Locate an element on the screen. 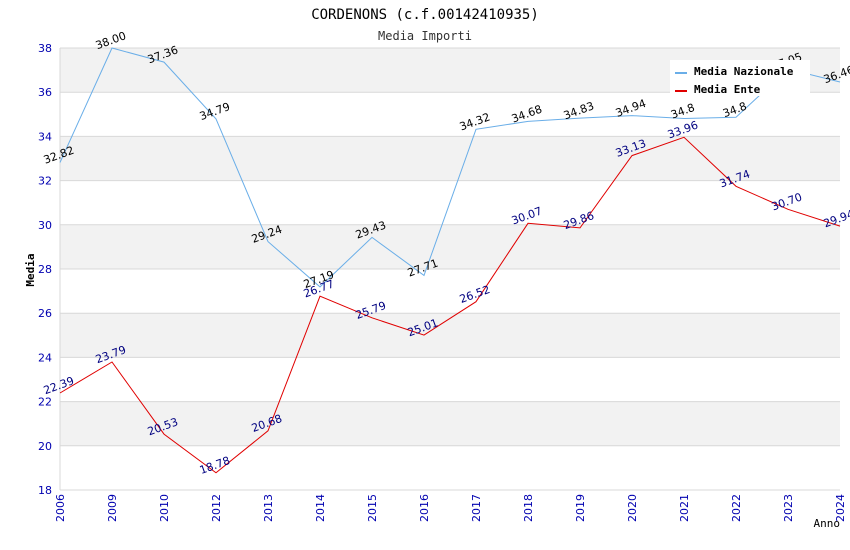  x-axis-label: Anno is located at coordinates (827, 523).